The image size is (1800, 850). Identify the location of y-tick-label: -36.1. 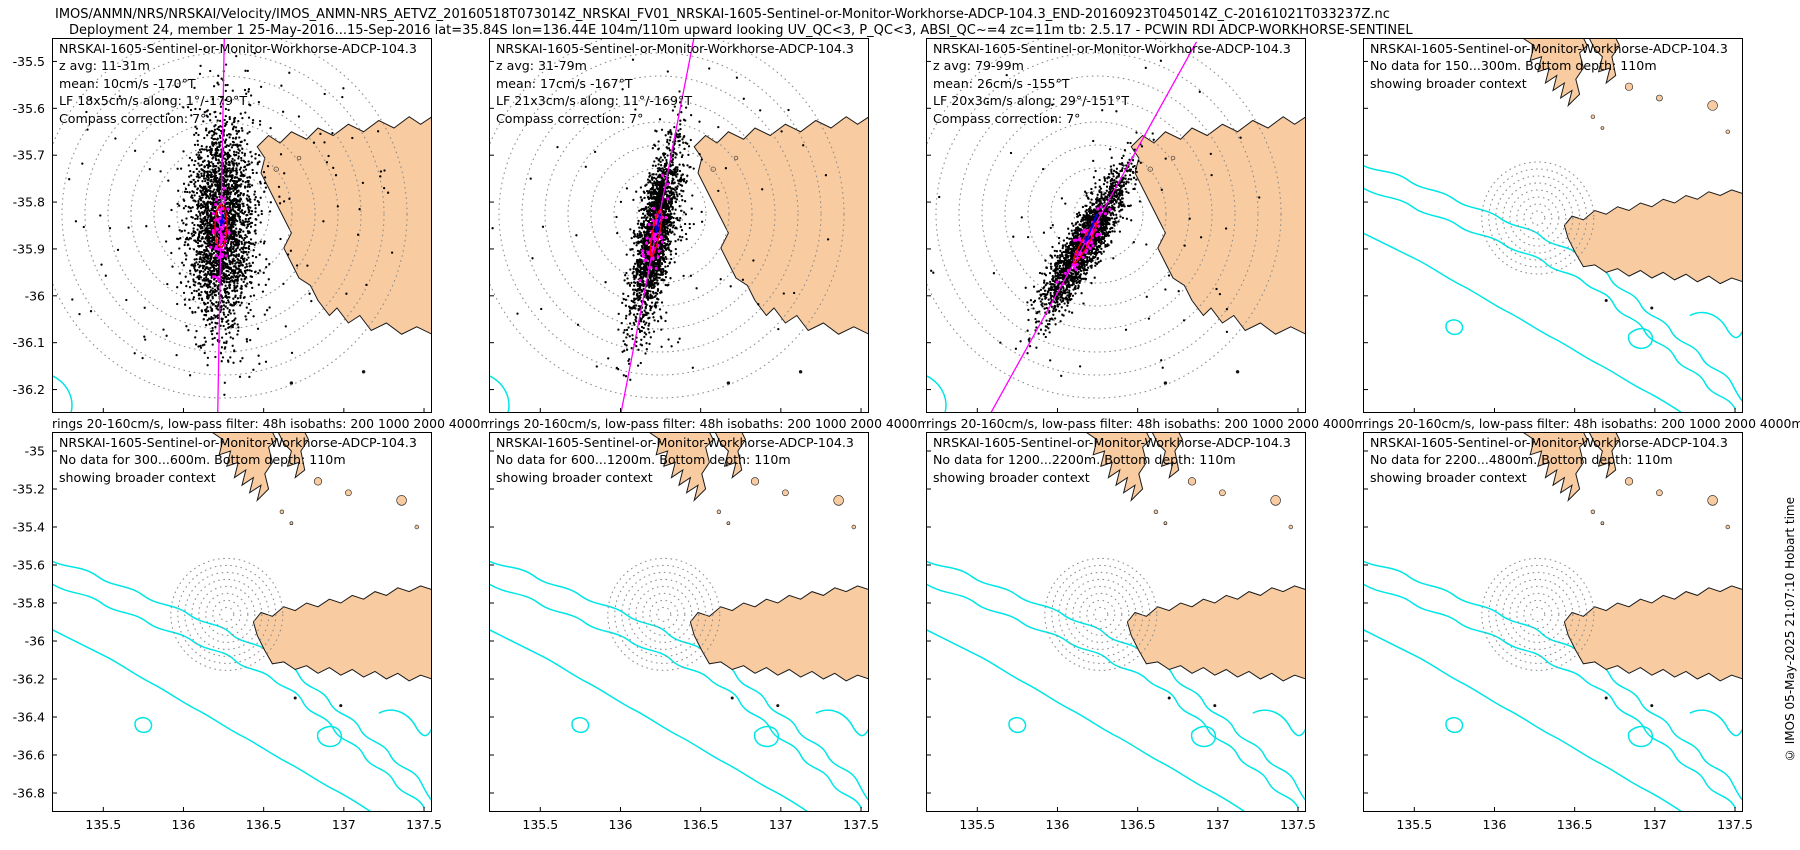
(29, 342).